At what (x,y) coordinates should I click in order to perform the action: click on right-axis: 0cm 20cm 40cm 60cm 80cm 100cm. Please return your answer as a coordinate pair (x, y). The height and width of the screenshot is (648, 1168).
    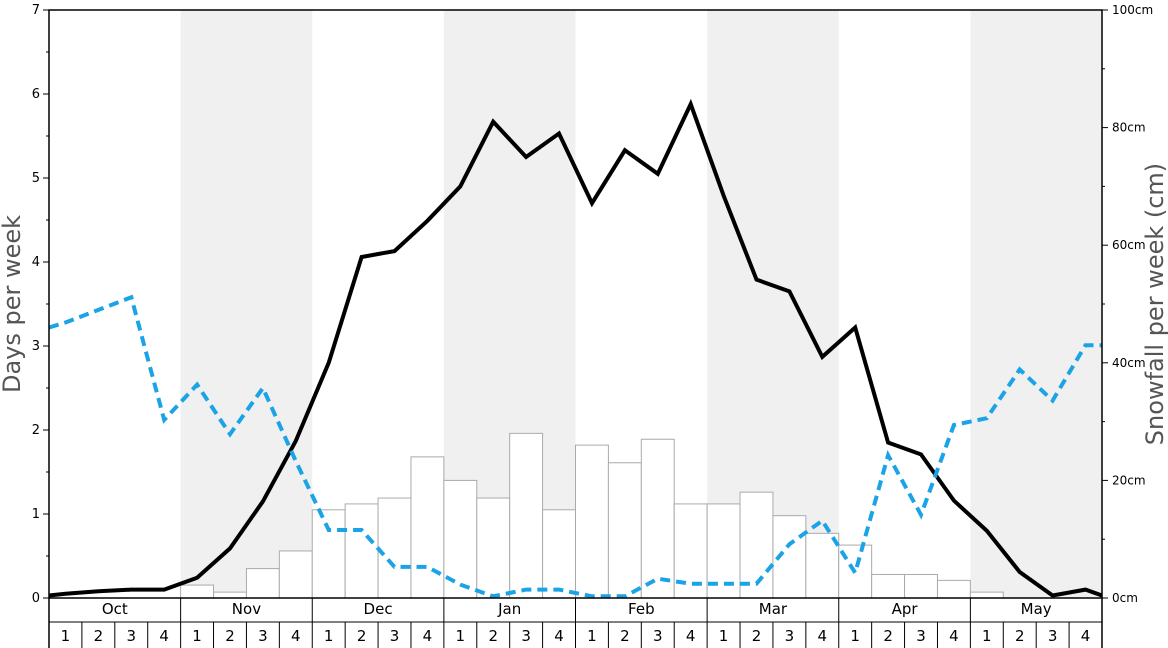
    Looking at the image, I should click on (1127, 304).